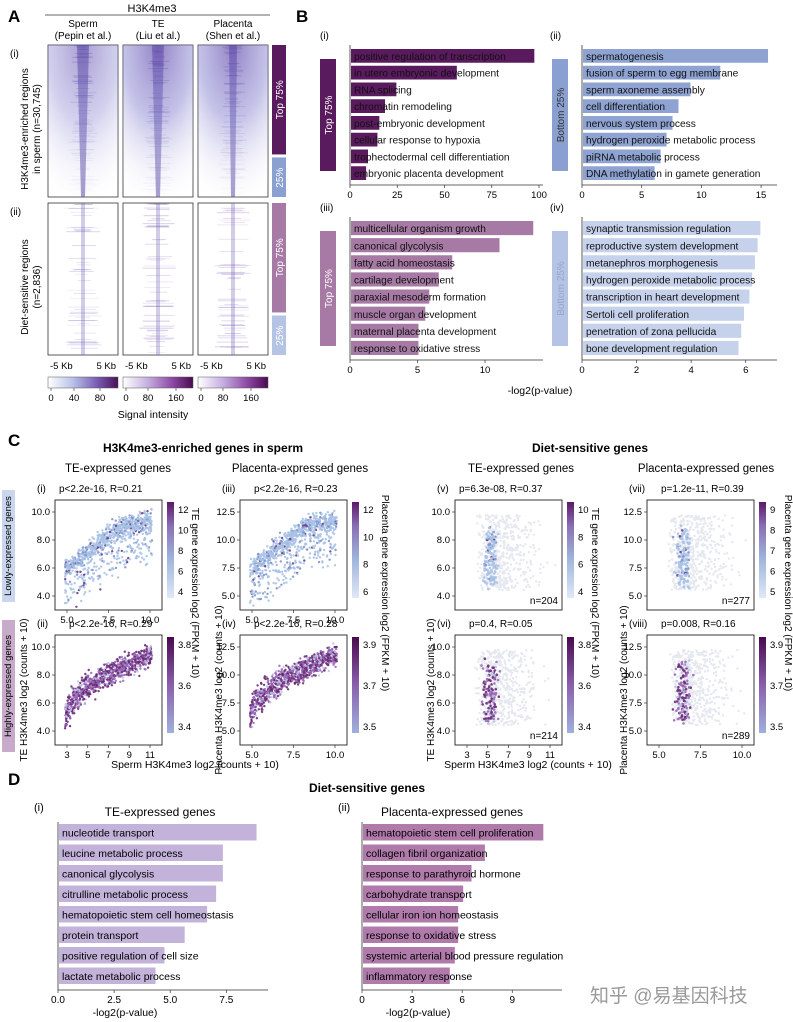 The image size is (793, 1022). What do you see at coordinates (570, 550) in the screenshot?
I see `colorbar` at bounding box center [570, 550].